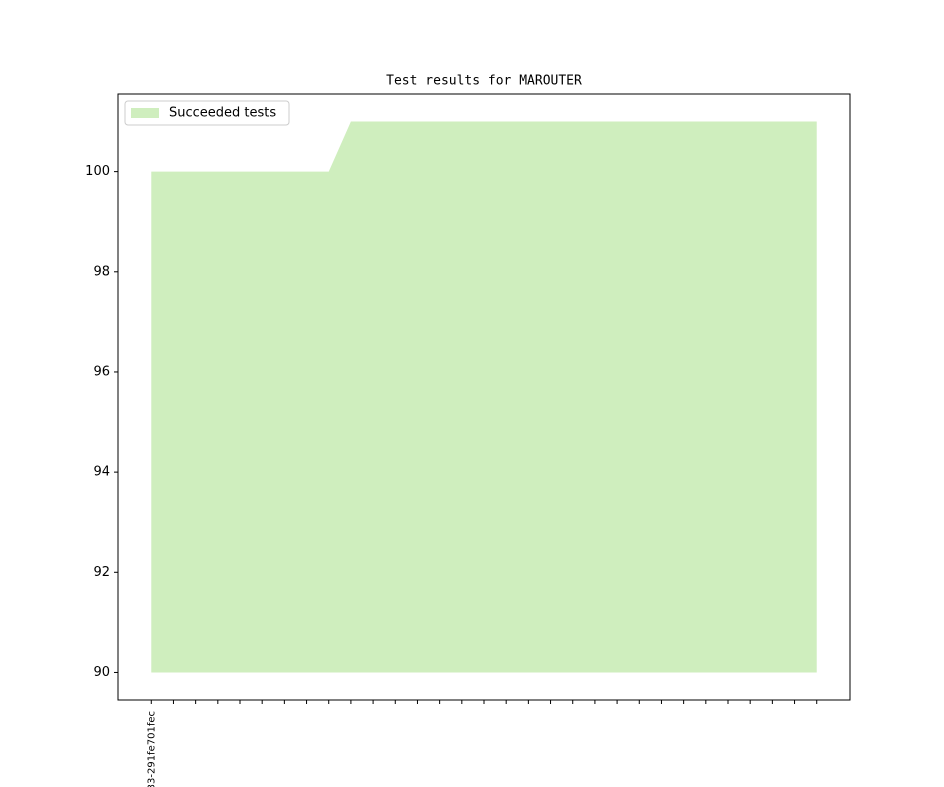 The height and width of the screenshot is (787, 944). What do you see at coordinates (97, 171) in the screenshot?
I see `y-tick-label: 100` at bounding box center [97, 171].